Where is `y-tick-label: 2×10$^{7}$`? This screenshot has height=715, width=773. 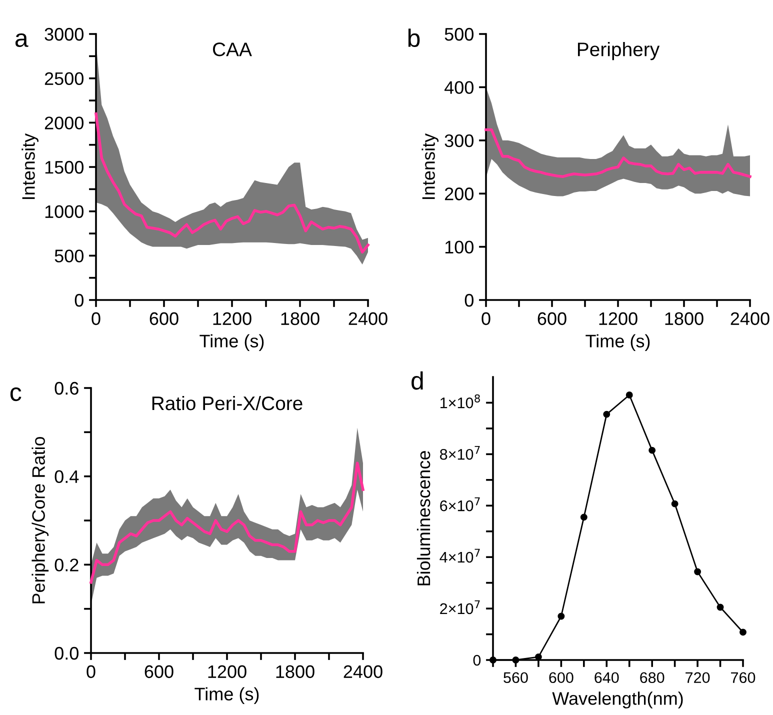 y-tick-label: 2×10$^{7}$ is located at coordinates (460, 607).